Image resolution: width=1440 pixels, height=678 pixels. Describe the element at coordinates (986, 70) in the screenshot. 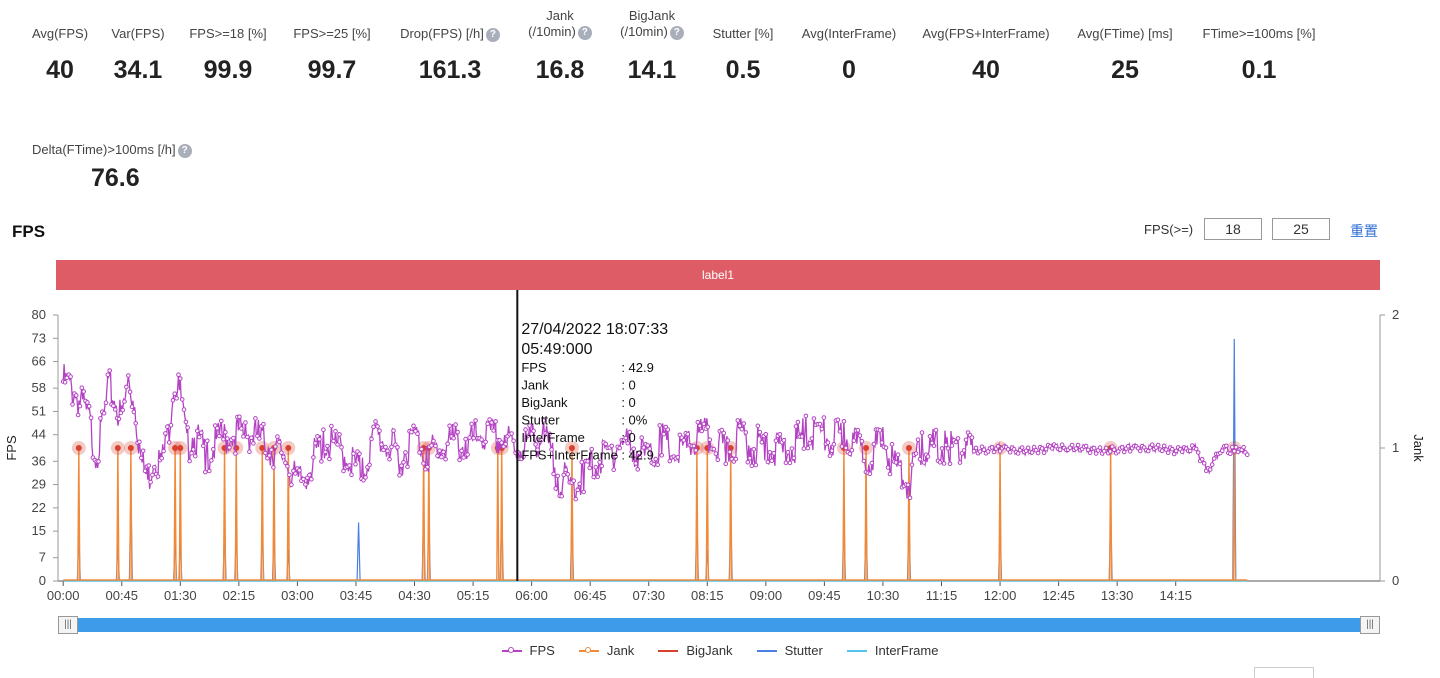

I see `metric-value: 40` at that location.